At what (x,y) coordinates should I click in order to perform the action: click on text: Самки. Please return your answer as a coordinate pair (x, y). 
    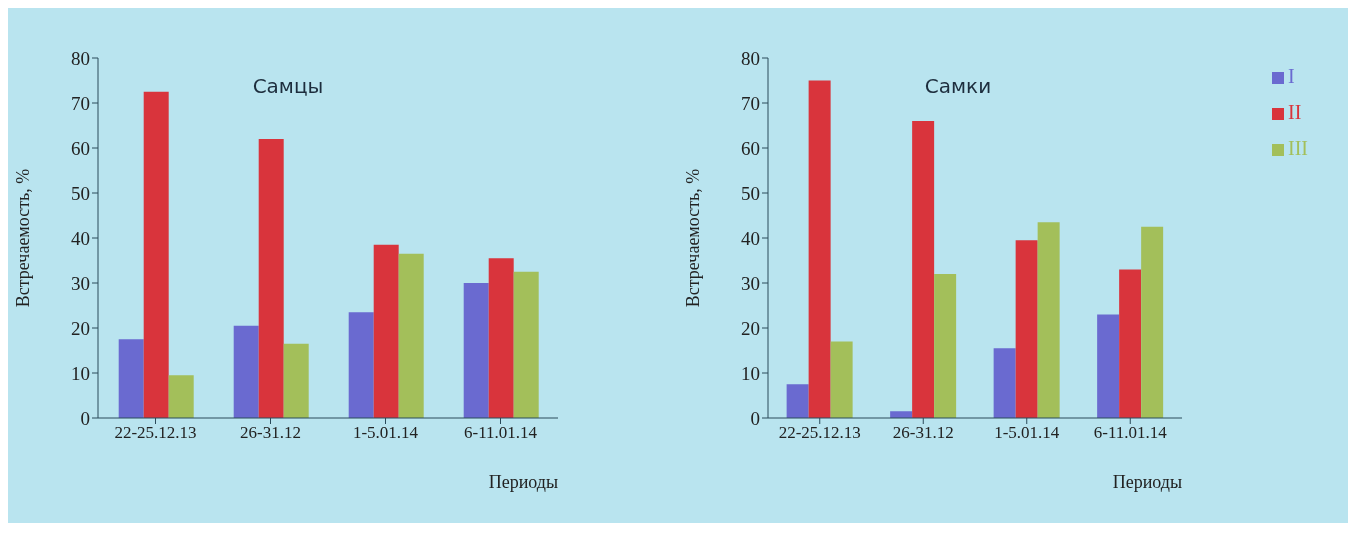
    Looking at the image, I should click on (958, 86).